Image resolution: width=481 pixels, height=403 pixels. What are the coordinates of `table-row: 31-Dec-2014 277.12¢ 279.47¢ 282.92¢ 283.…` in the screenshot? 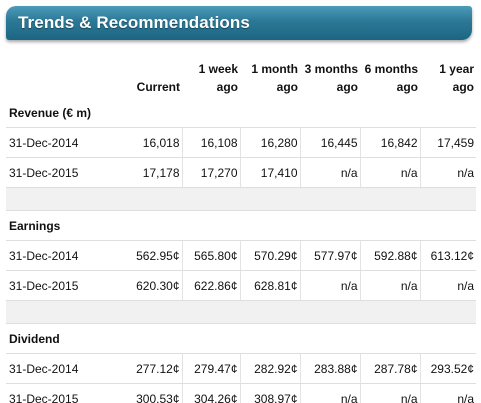 It's located at (241, 368).